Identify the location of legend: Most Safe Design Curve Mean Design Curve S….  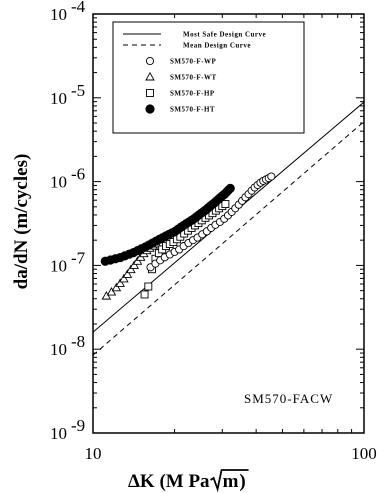
(208, 77).